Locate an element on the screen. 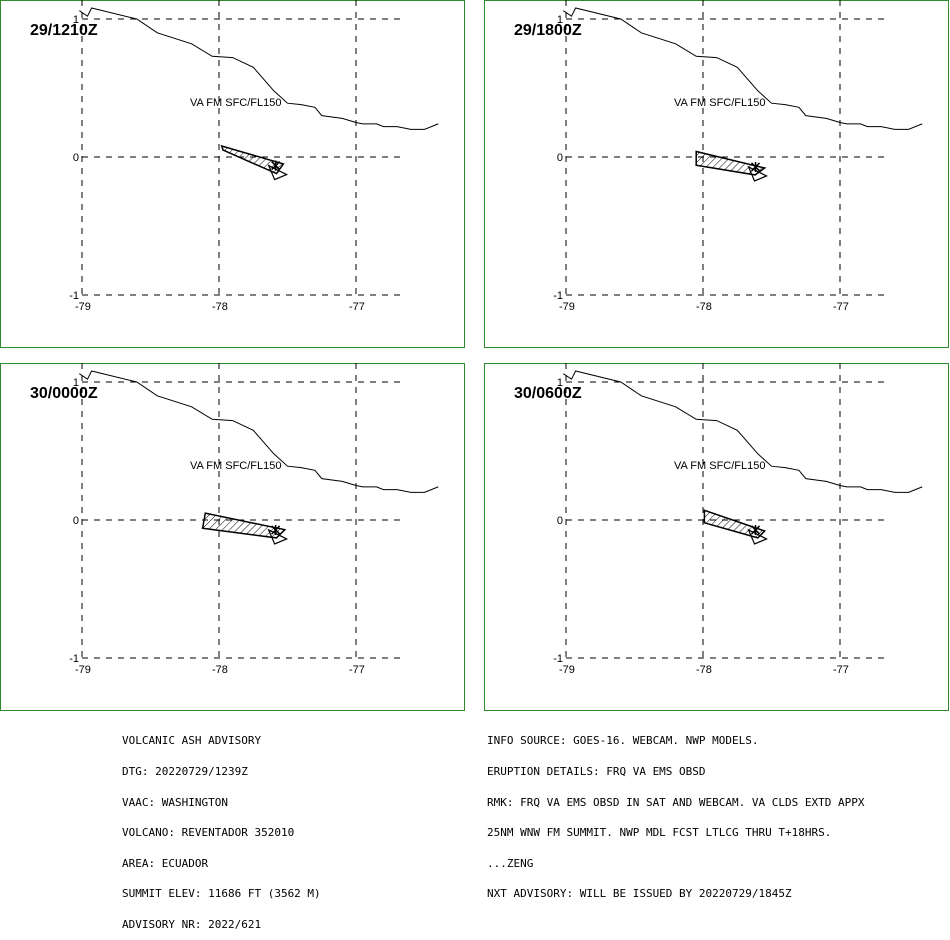  advisory-area: AREA: ECUADOR is located at coordinates (165, 863).